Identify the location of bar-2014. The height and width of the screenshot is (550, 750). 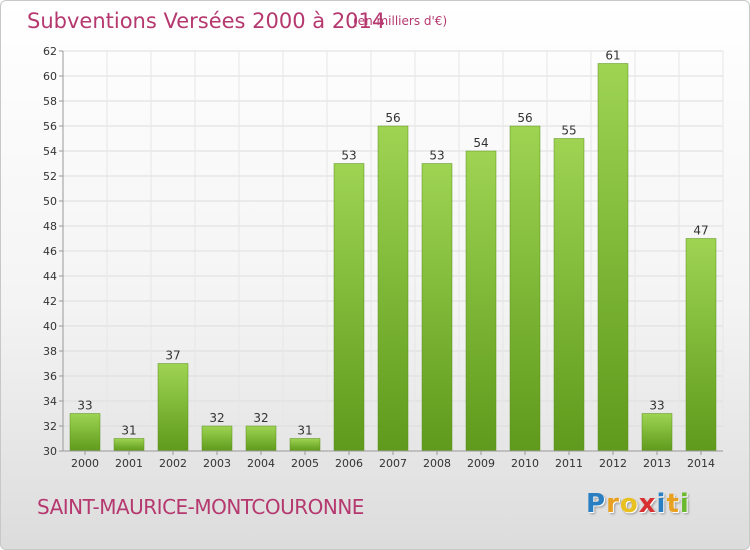
(701, 345).